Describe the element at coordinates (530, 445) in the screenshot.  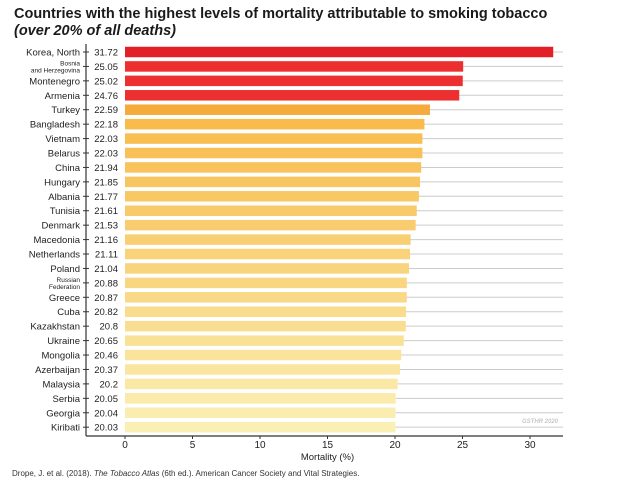
I see `x-tick-label: 30` at that location.